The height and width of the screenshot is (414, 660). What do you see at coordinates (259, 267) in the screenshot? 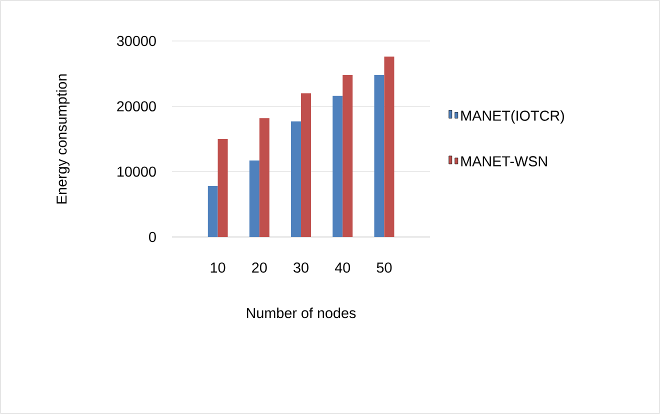
I see `x-tick-label: 20` at bounding box center [259, 267].